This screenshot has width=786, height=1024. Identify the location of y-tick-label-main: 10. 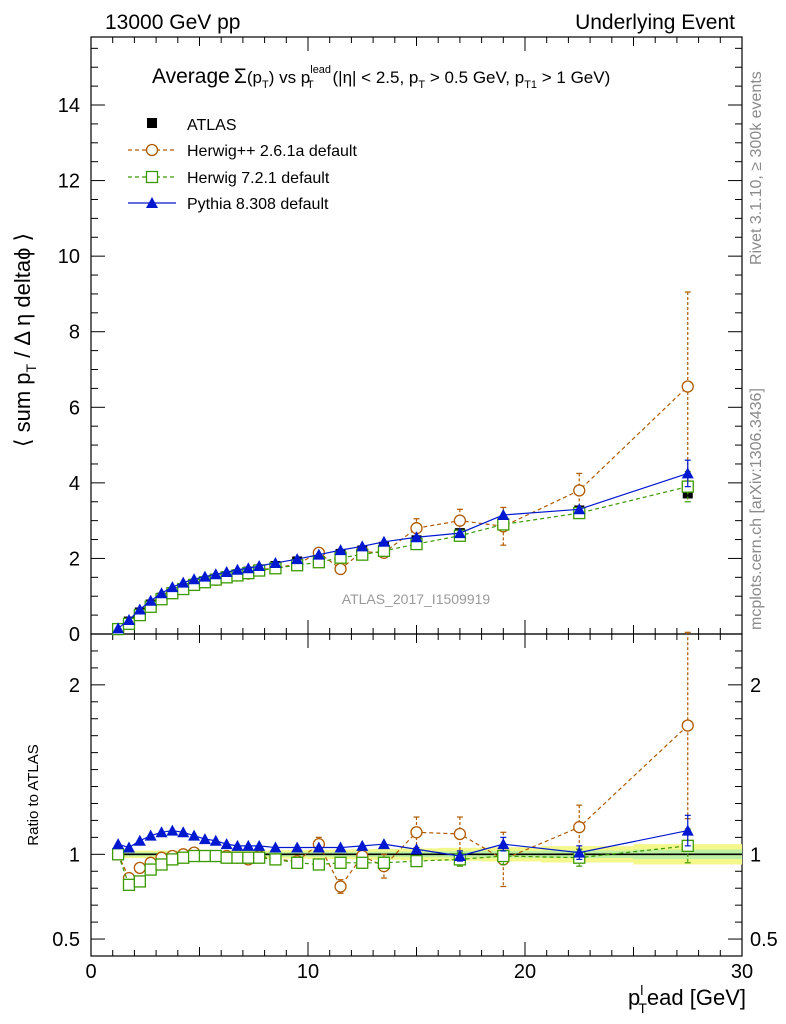
(69, 257).